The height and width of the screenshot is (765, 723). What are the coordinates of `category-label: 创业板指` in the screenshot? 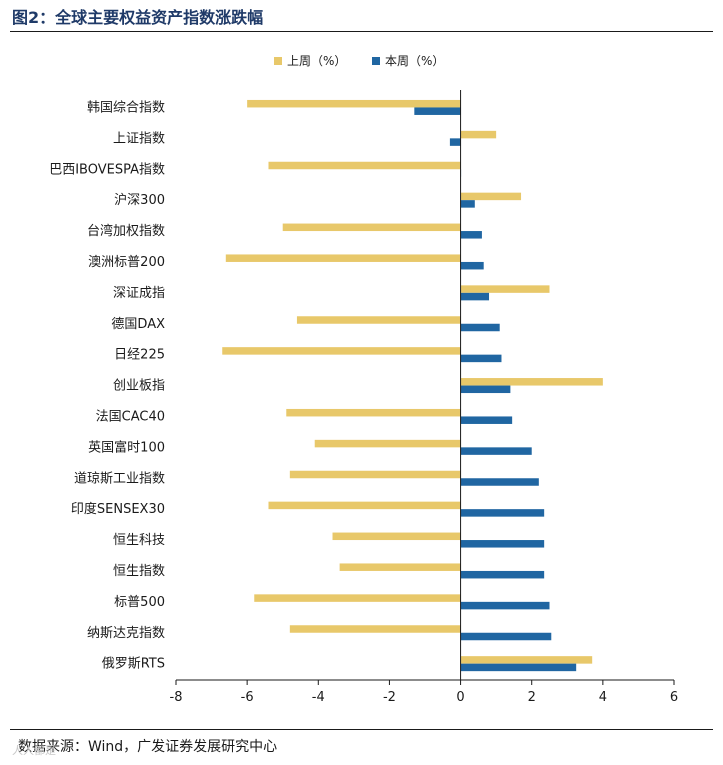 It's located at (139, 386).